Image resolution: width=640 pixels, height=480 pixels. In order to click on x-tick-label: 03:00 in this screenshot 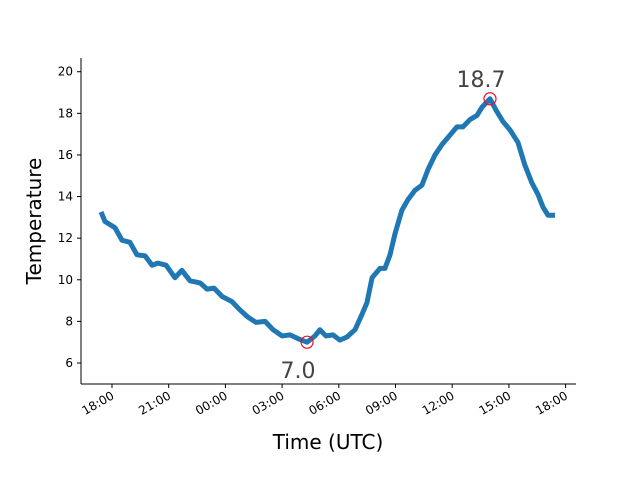, I will do `click(268, 402)`.